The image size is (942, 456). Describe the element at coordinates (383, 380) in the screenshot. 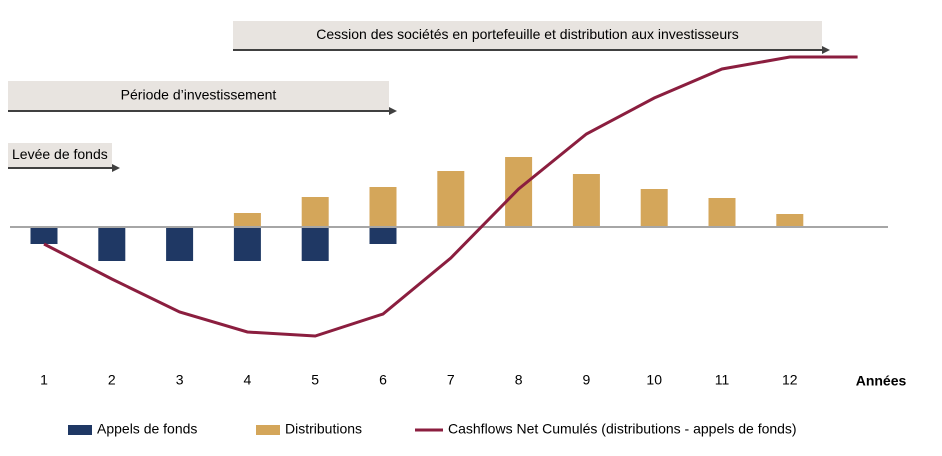

I see `x-tick-label: 6` at that location.